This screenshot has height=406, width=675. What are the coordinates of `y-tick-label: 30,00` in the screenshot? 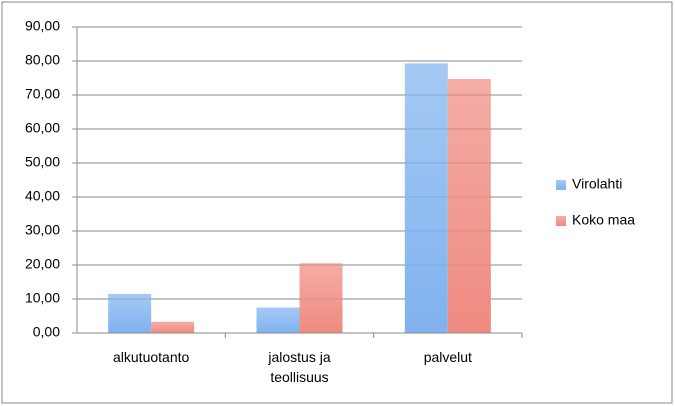 It's located at (42, 230).